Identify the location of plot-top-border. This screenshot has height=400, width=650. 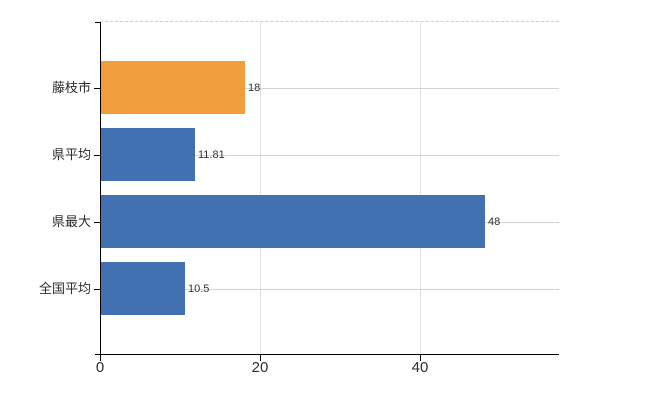
(329, 21).